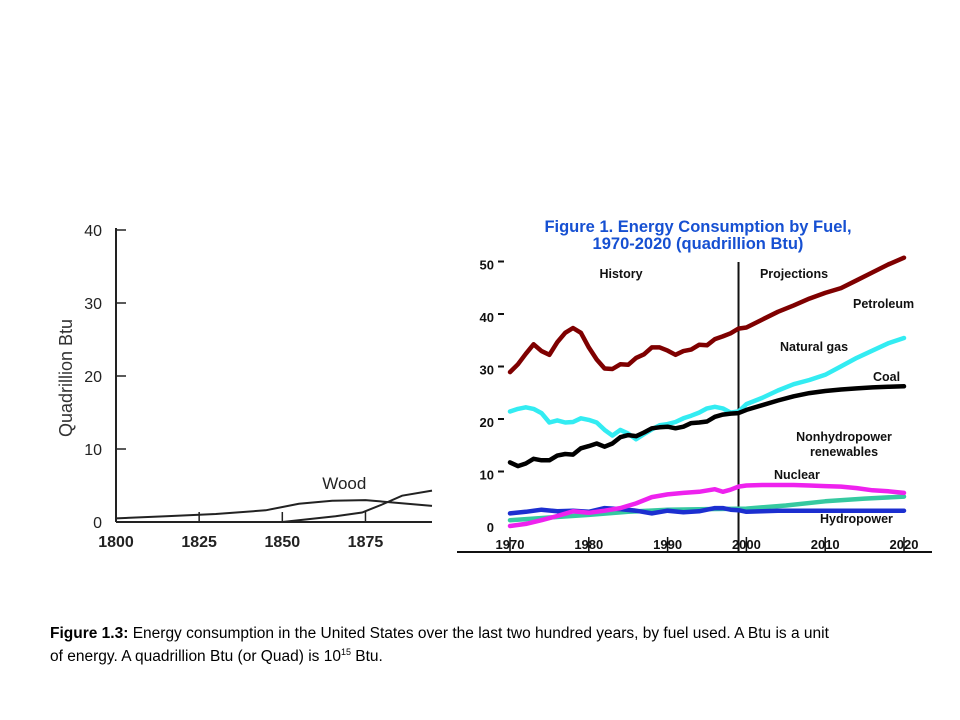 Image resolution: width=960 pixels, height=720 pixels. Describe the element at coordinates (883, 304) in the screenshot. I see `petroleum-label: Petroleum` at that location.